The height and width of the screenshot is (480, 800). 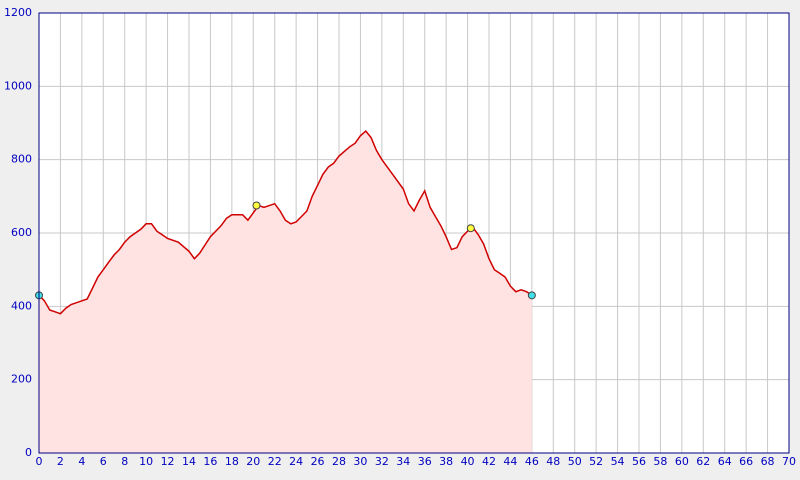 What do you see at coordinates (510, 461) in the screenshot?
I see `x-tick-label: 44` at bounding box center [510, 461].